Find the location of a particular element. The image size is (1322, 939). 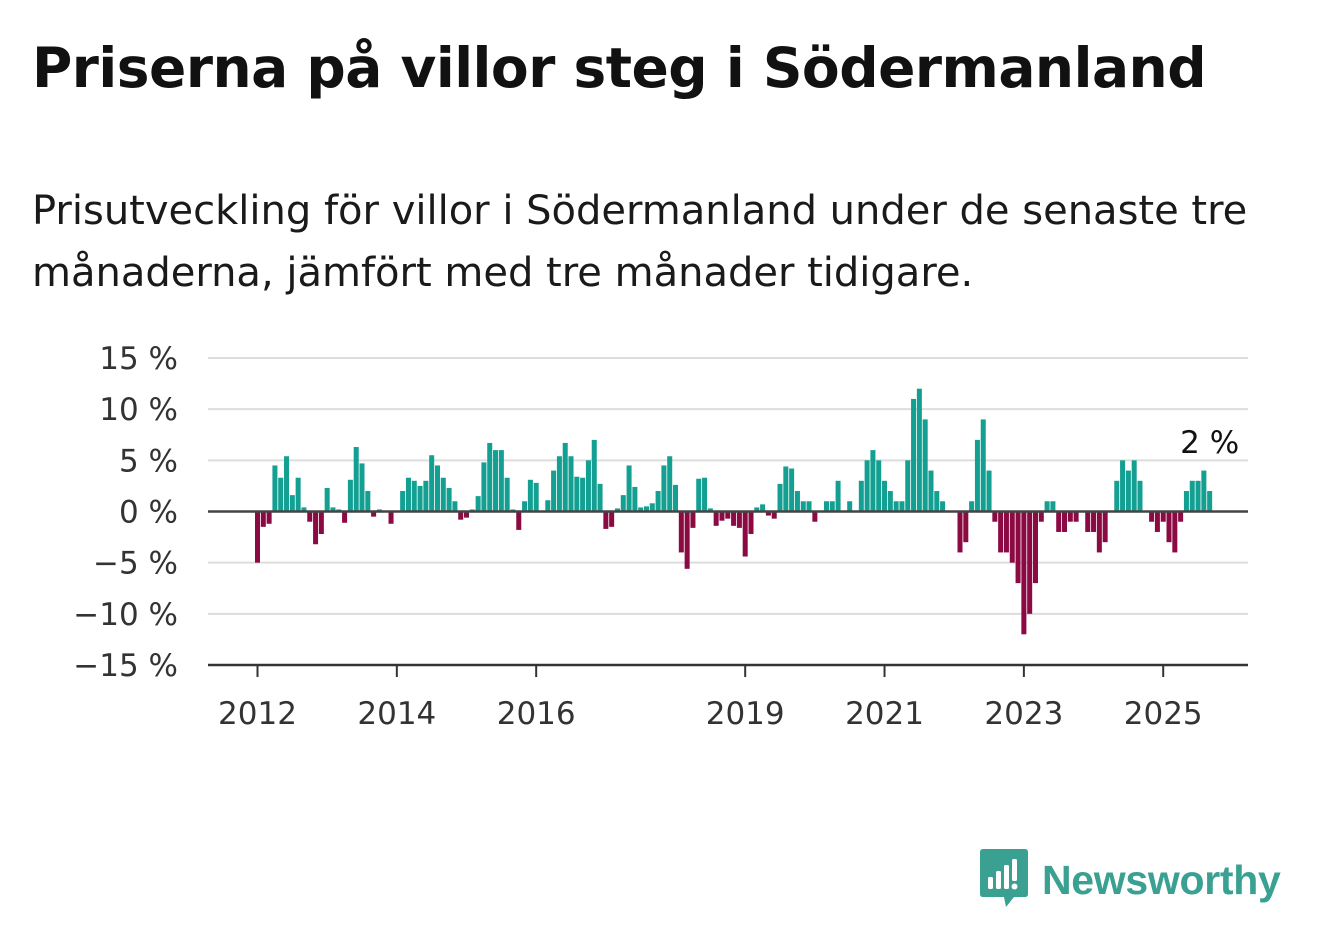

newsworthy-logo-icon is located at coordinates (1004, 880).